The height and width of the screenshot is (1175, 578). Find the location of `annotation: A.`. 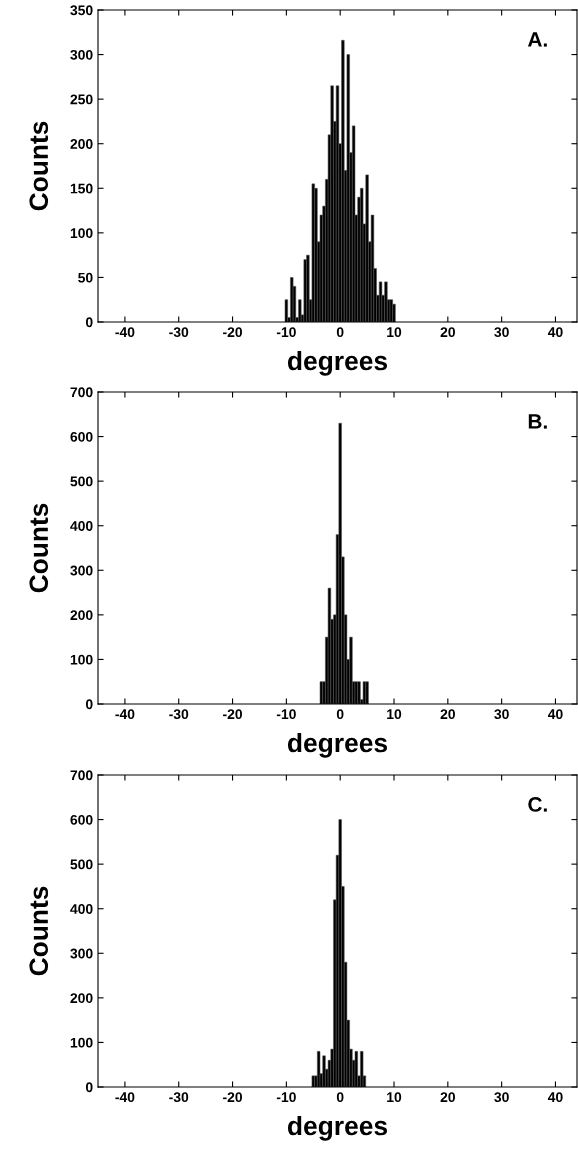

annotation: A. is located at coordinates (537, 39).